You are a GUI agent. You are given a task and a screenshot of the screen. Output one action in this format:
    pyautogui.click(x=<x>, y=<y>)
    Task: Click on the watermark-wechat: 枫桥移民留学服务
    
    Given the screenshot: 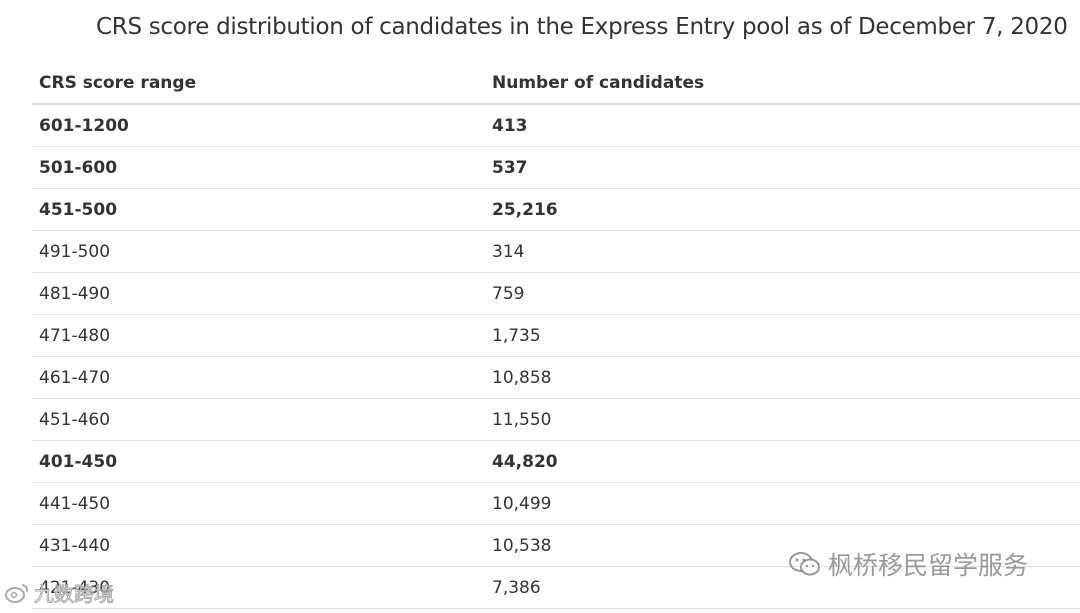 What is the action you would take?
    pyautogui.click(x=908, y=564)
    